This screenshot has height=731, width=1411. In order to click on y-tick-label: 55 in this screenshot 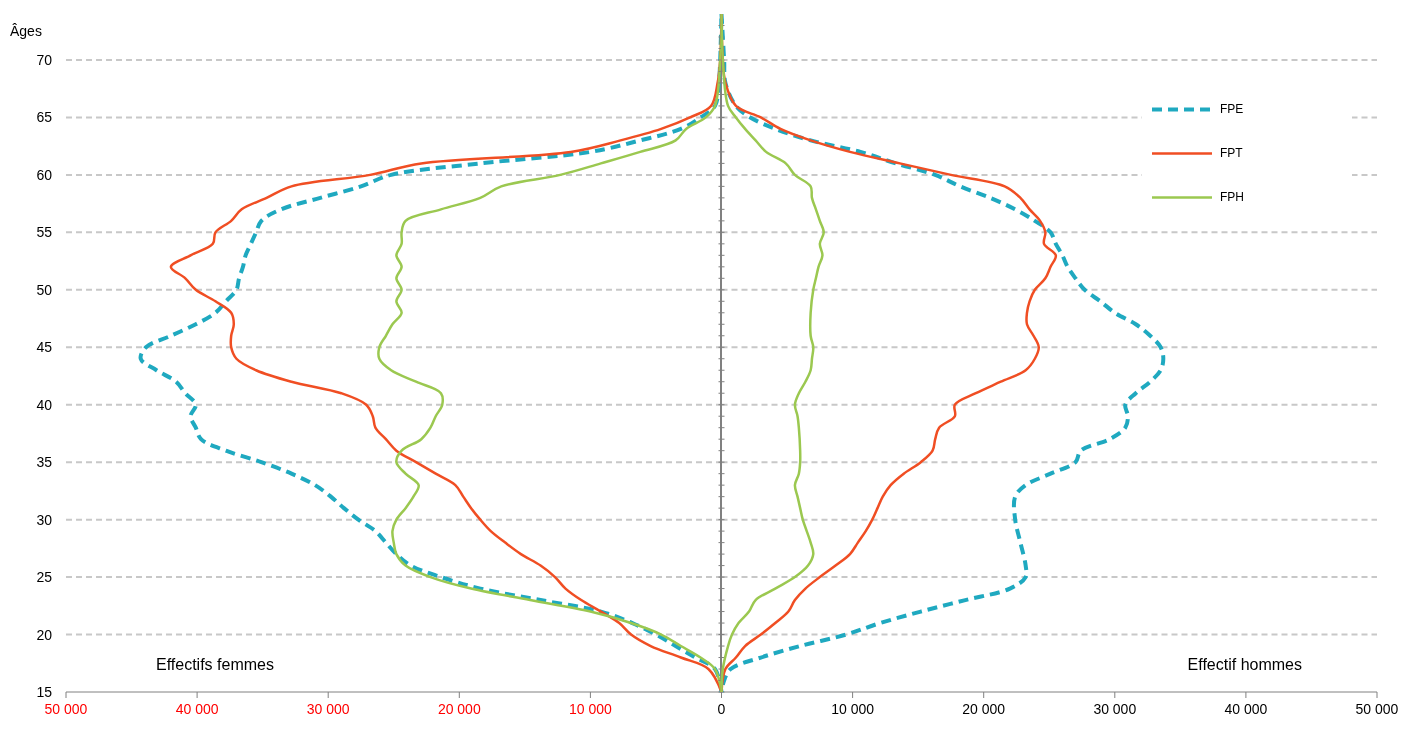, I will do `click(44, 232)`.